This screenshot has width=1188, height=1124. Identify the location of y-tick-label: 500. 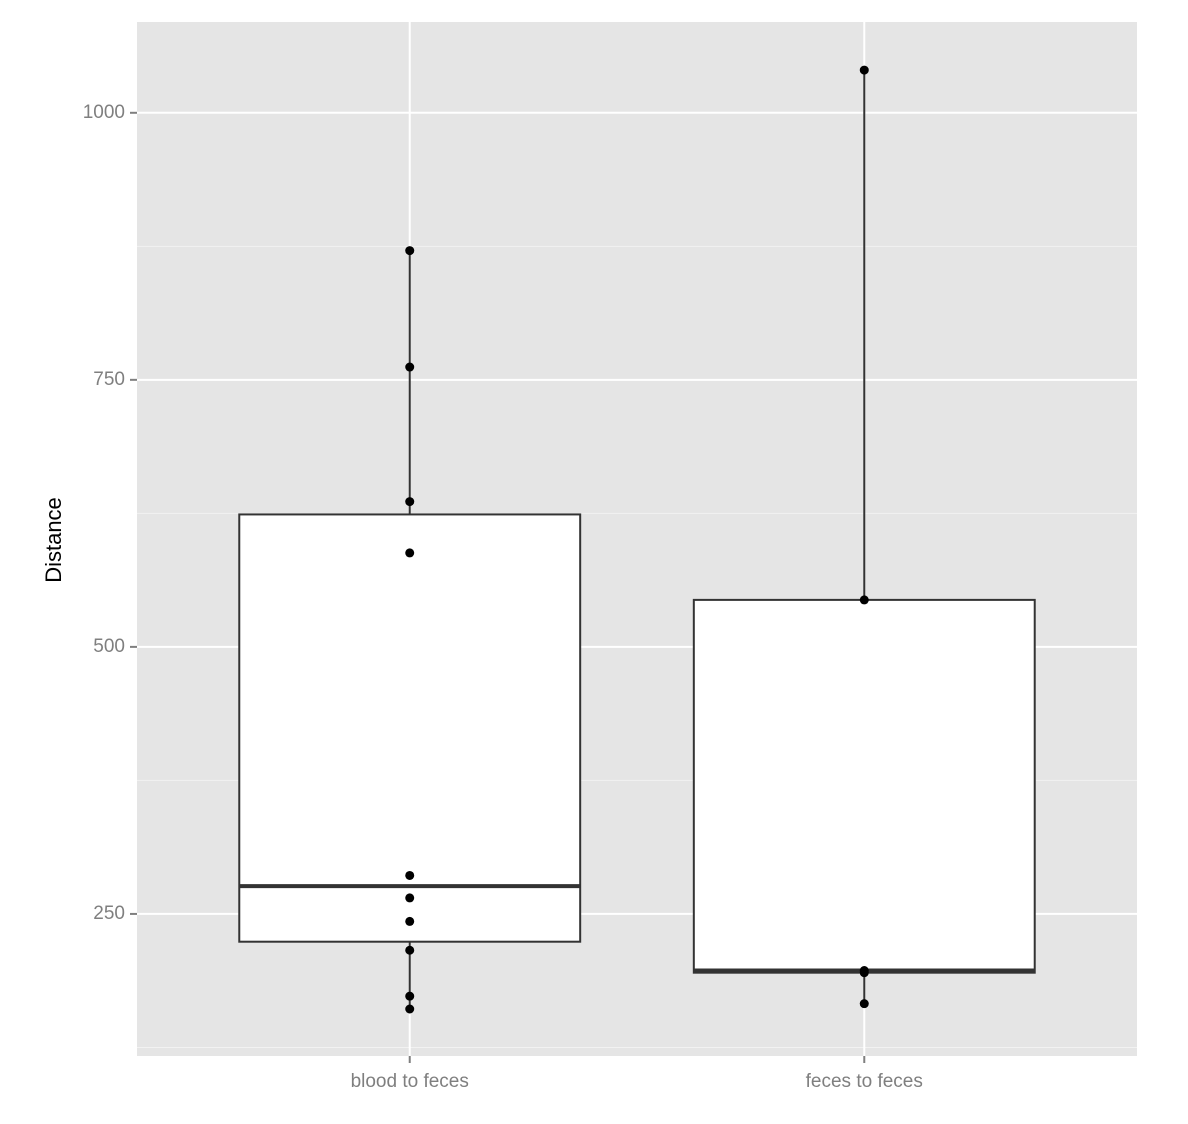
(109, 646).